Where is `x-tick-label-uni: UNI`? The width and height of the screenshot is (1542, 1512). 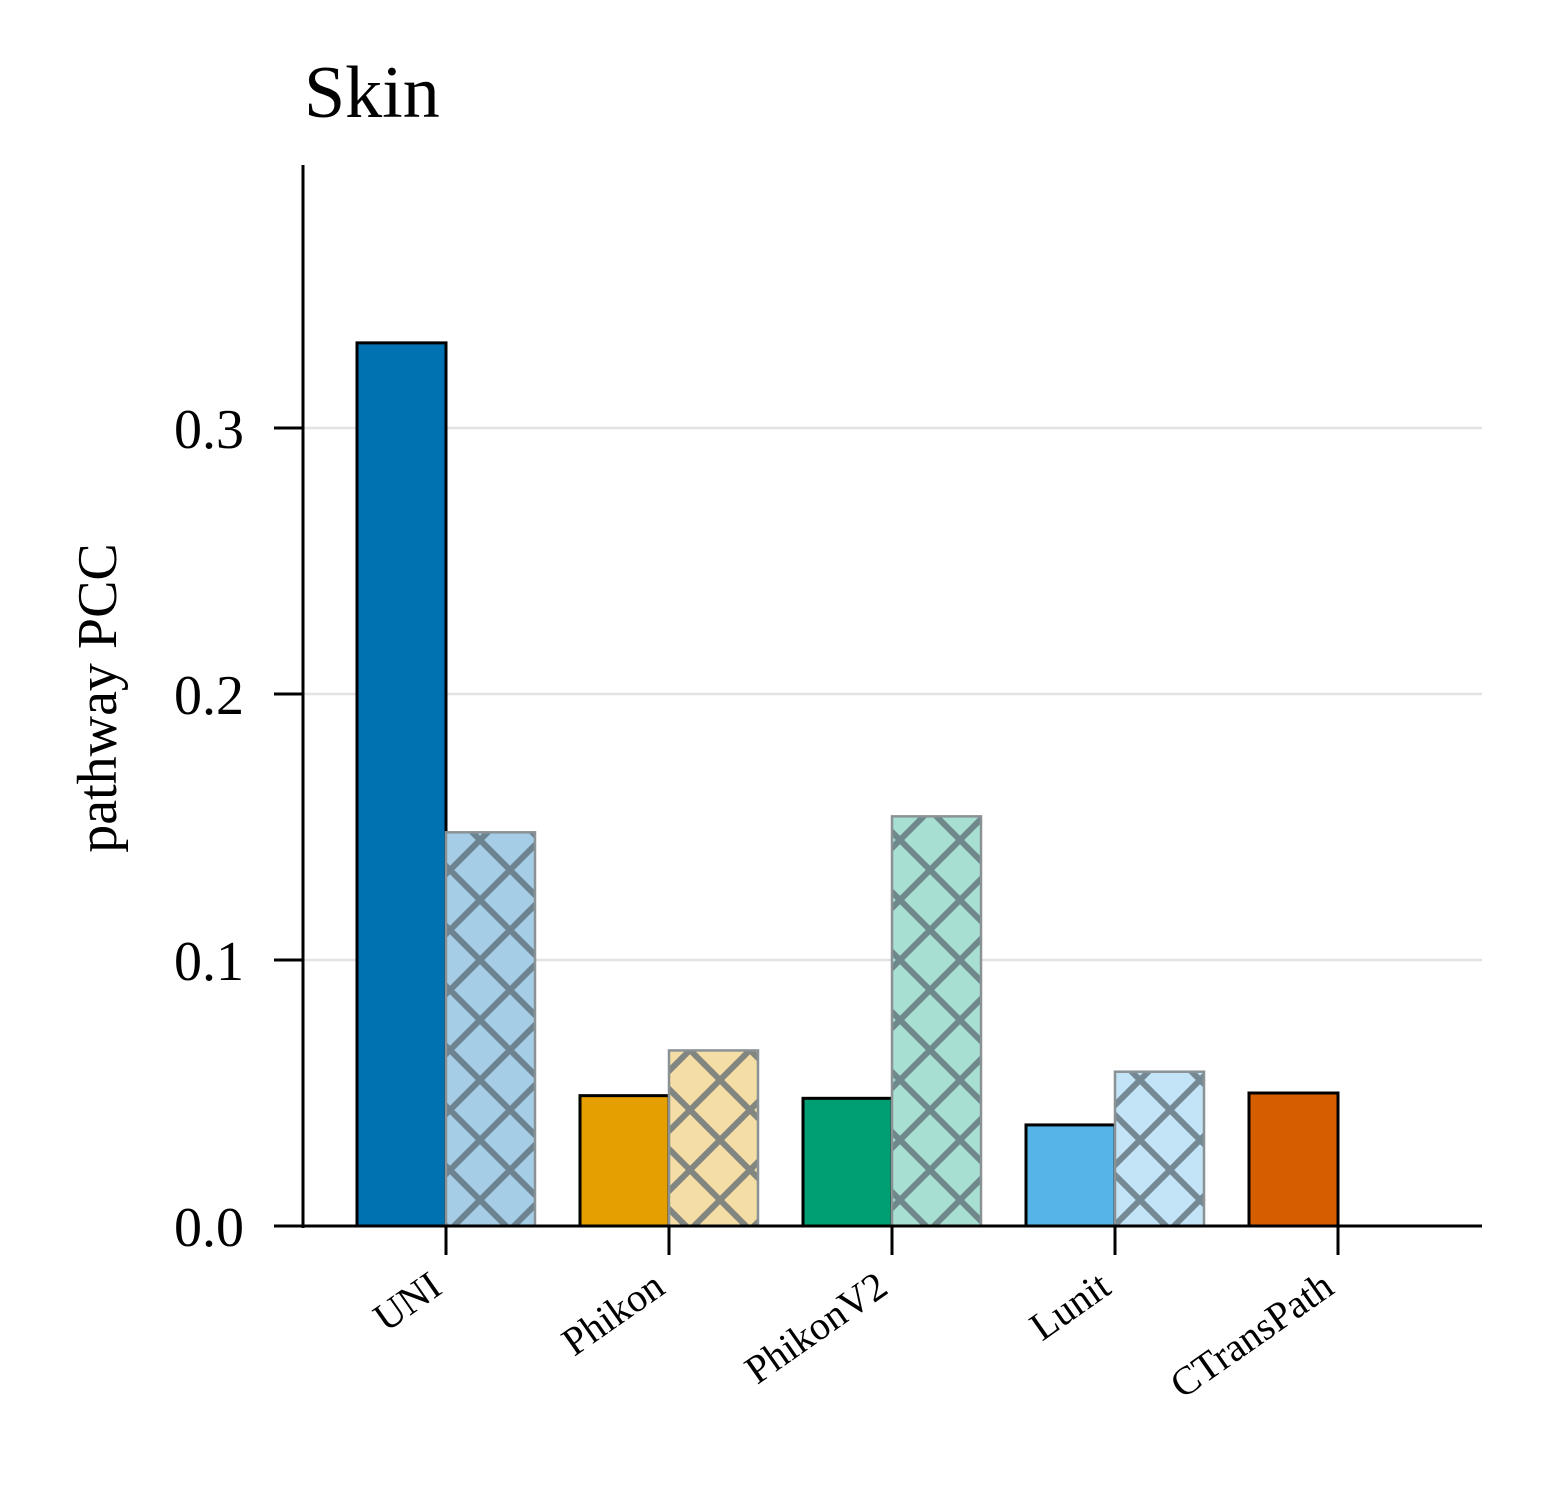
x-tick-label-uni: UNI is located at coordinates (407, 1302).